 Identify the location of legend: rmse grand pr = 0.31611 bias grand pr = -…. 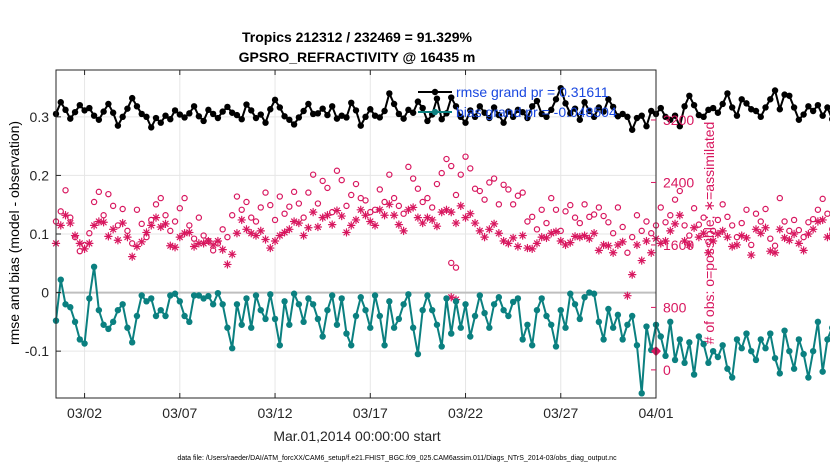
(517, 102).